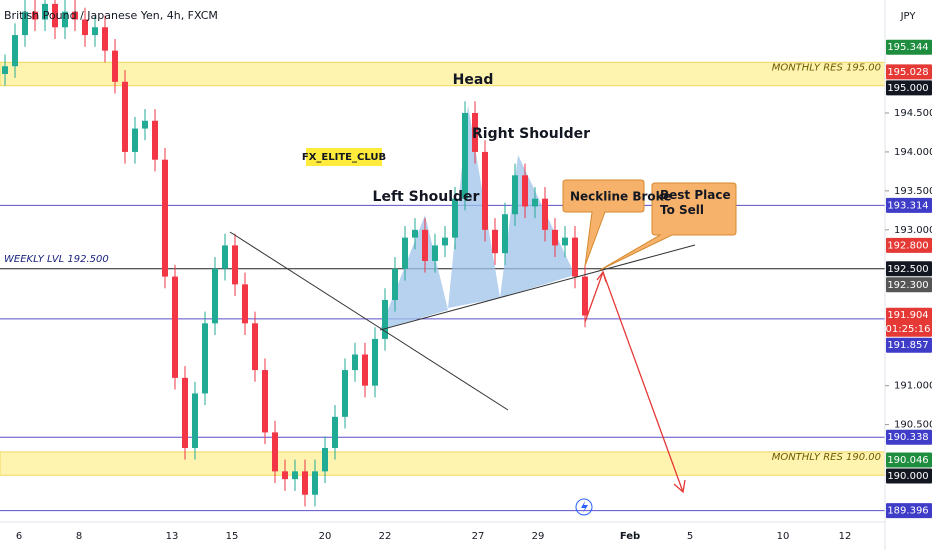 The height and width of the screenshot is (550, 932). I want to click on y-tick-label: 193.500, so click(913, 191).